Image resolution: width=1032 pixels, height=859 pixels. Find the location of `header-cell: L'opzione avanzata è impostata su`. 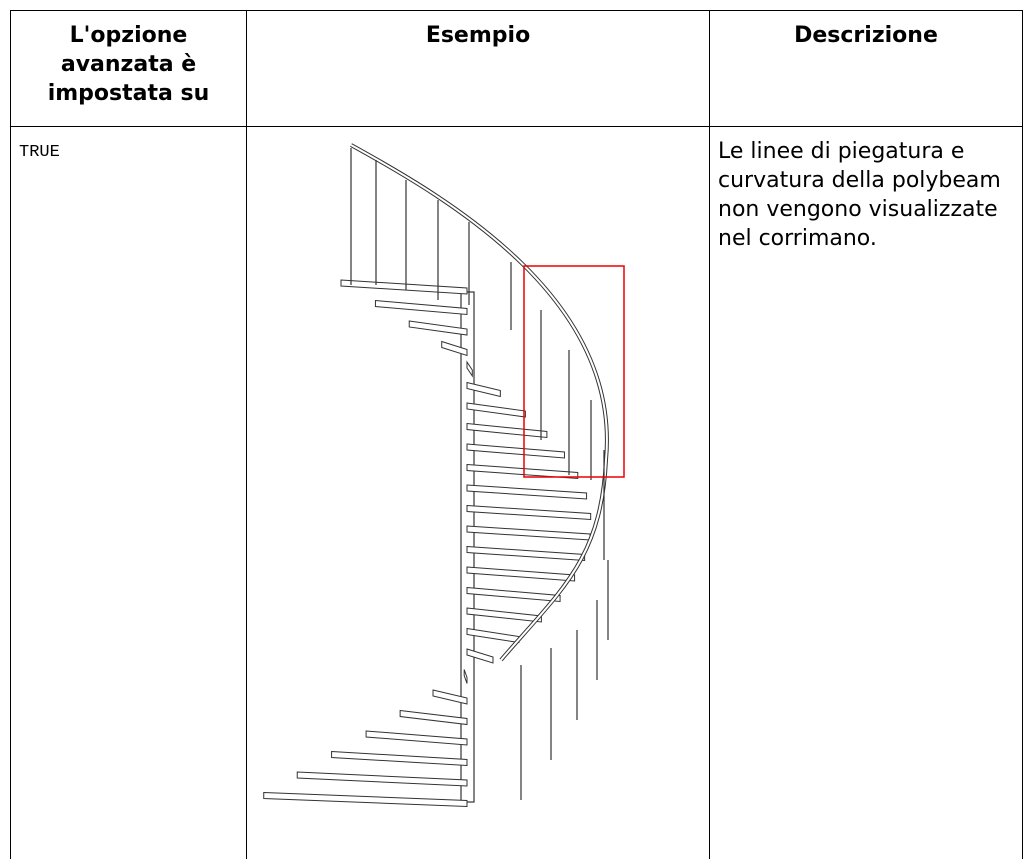

header-cell: L'opzione avanzata è impostata su is located at coordinates (129, 69).